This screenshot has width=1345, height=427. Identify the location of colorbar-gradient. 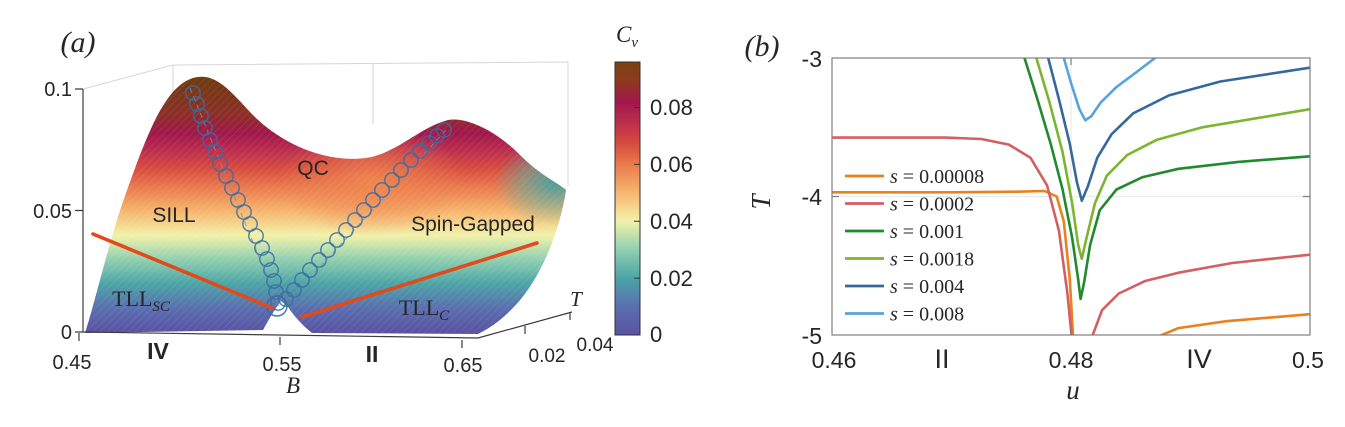
(627, 198).